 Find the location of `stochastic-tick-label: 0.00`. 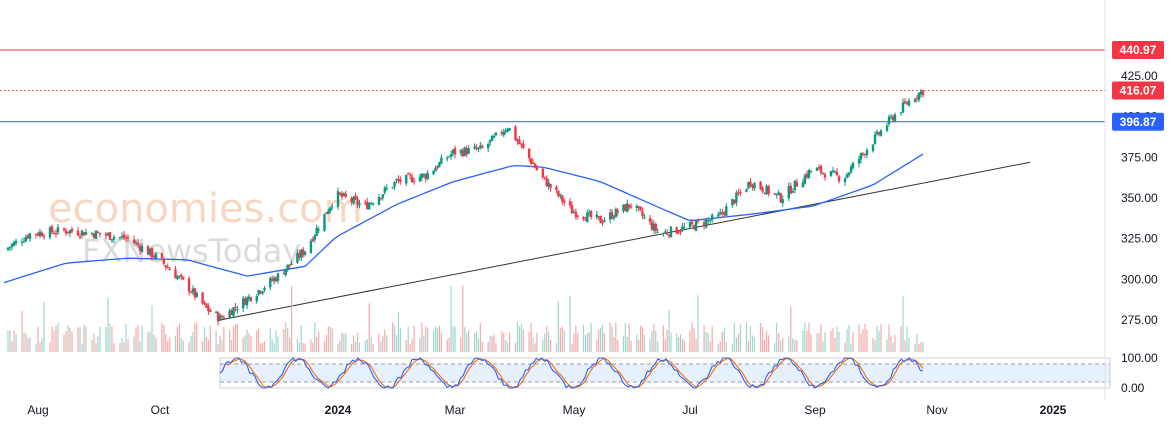

stochastic-tick-label: 0.00 is located at coordinates (1133, 388).